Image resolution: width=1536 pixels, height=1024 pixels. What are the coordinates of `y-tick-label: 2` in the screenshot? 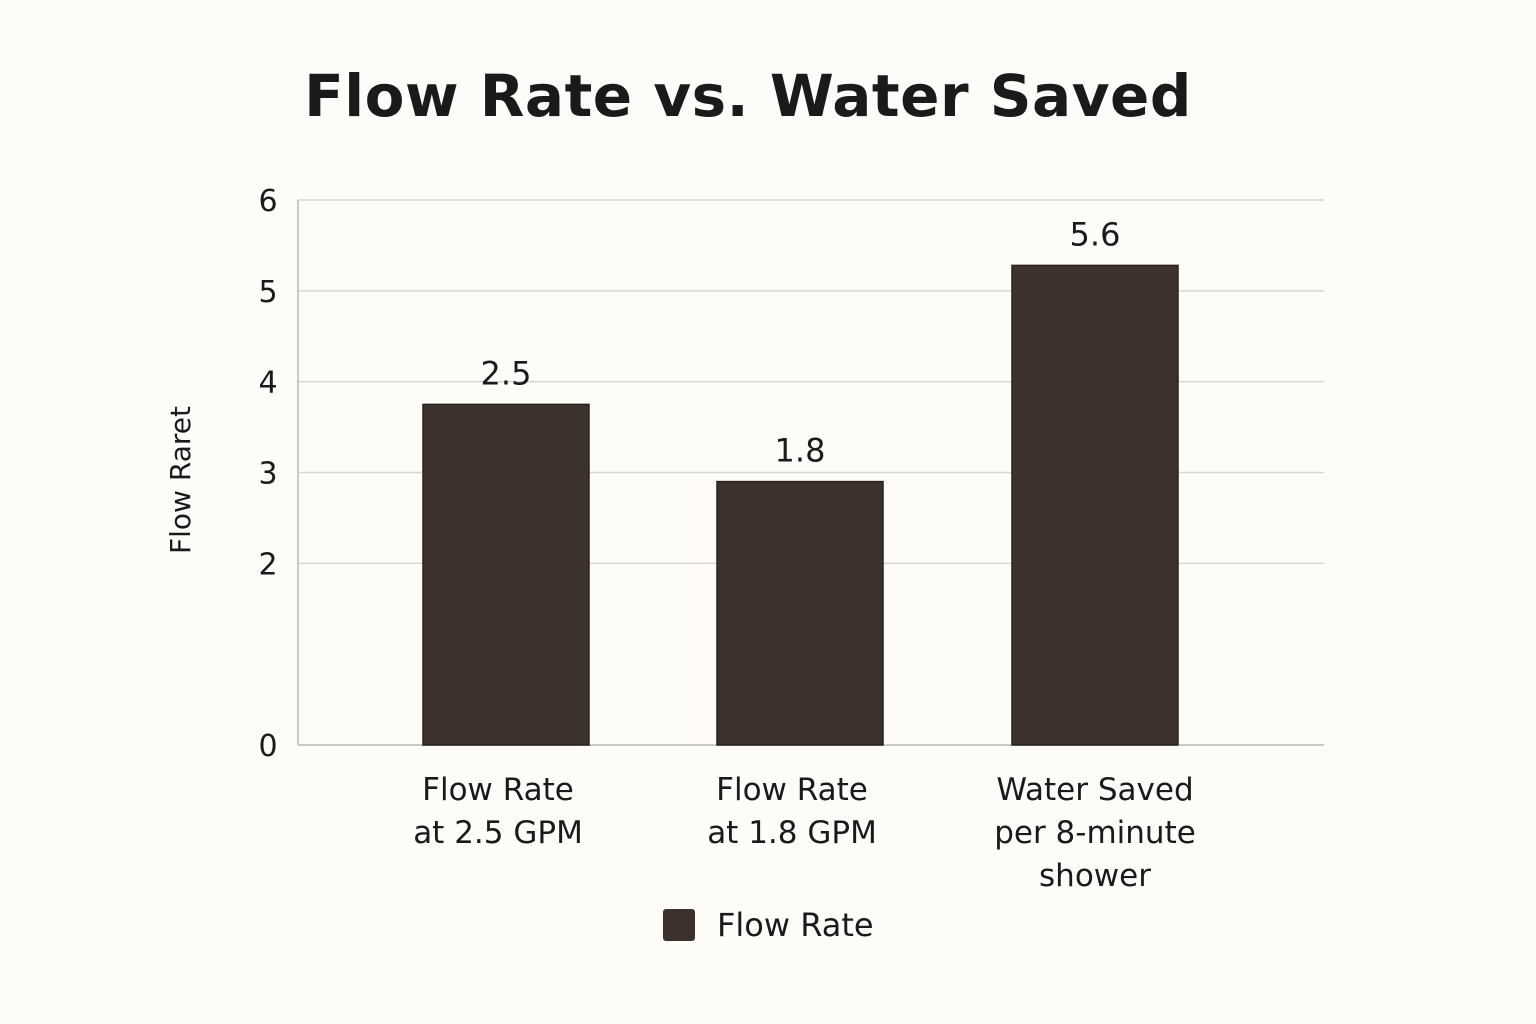 It's located at (267, 564).